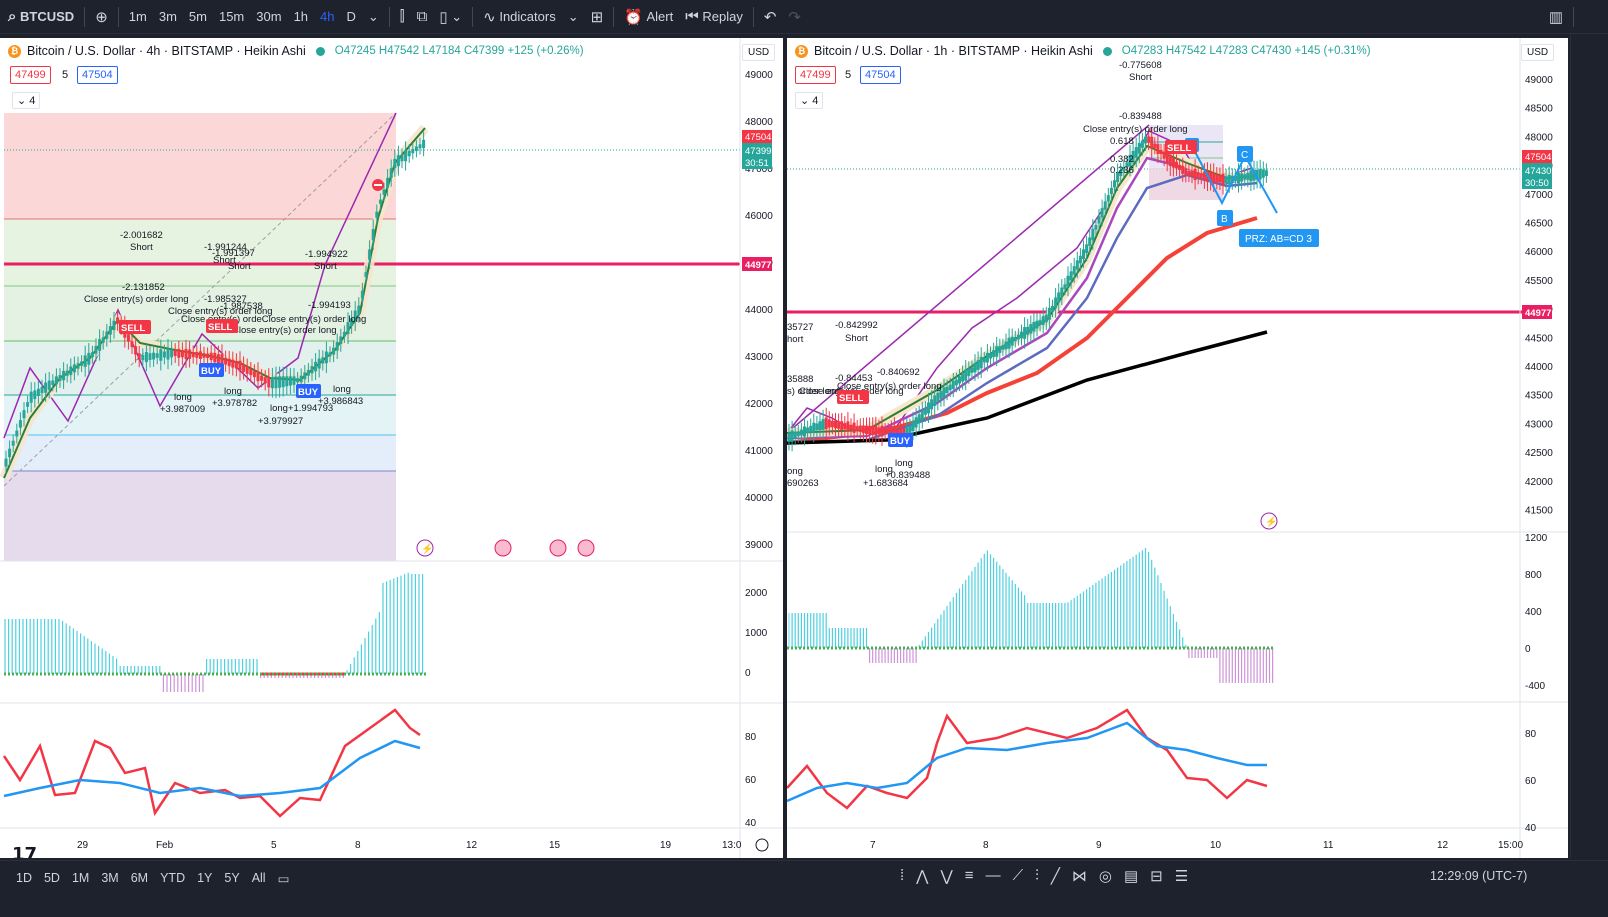  I want to click on signal-label: SELL, so click(220, 327).